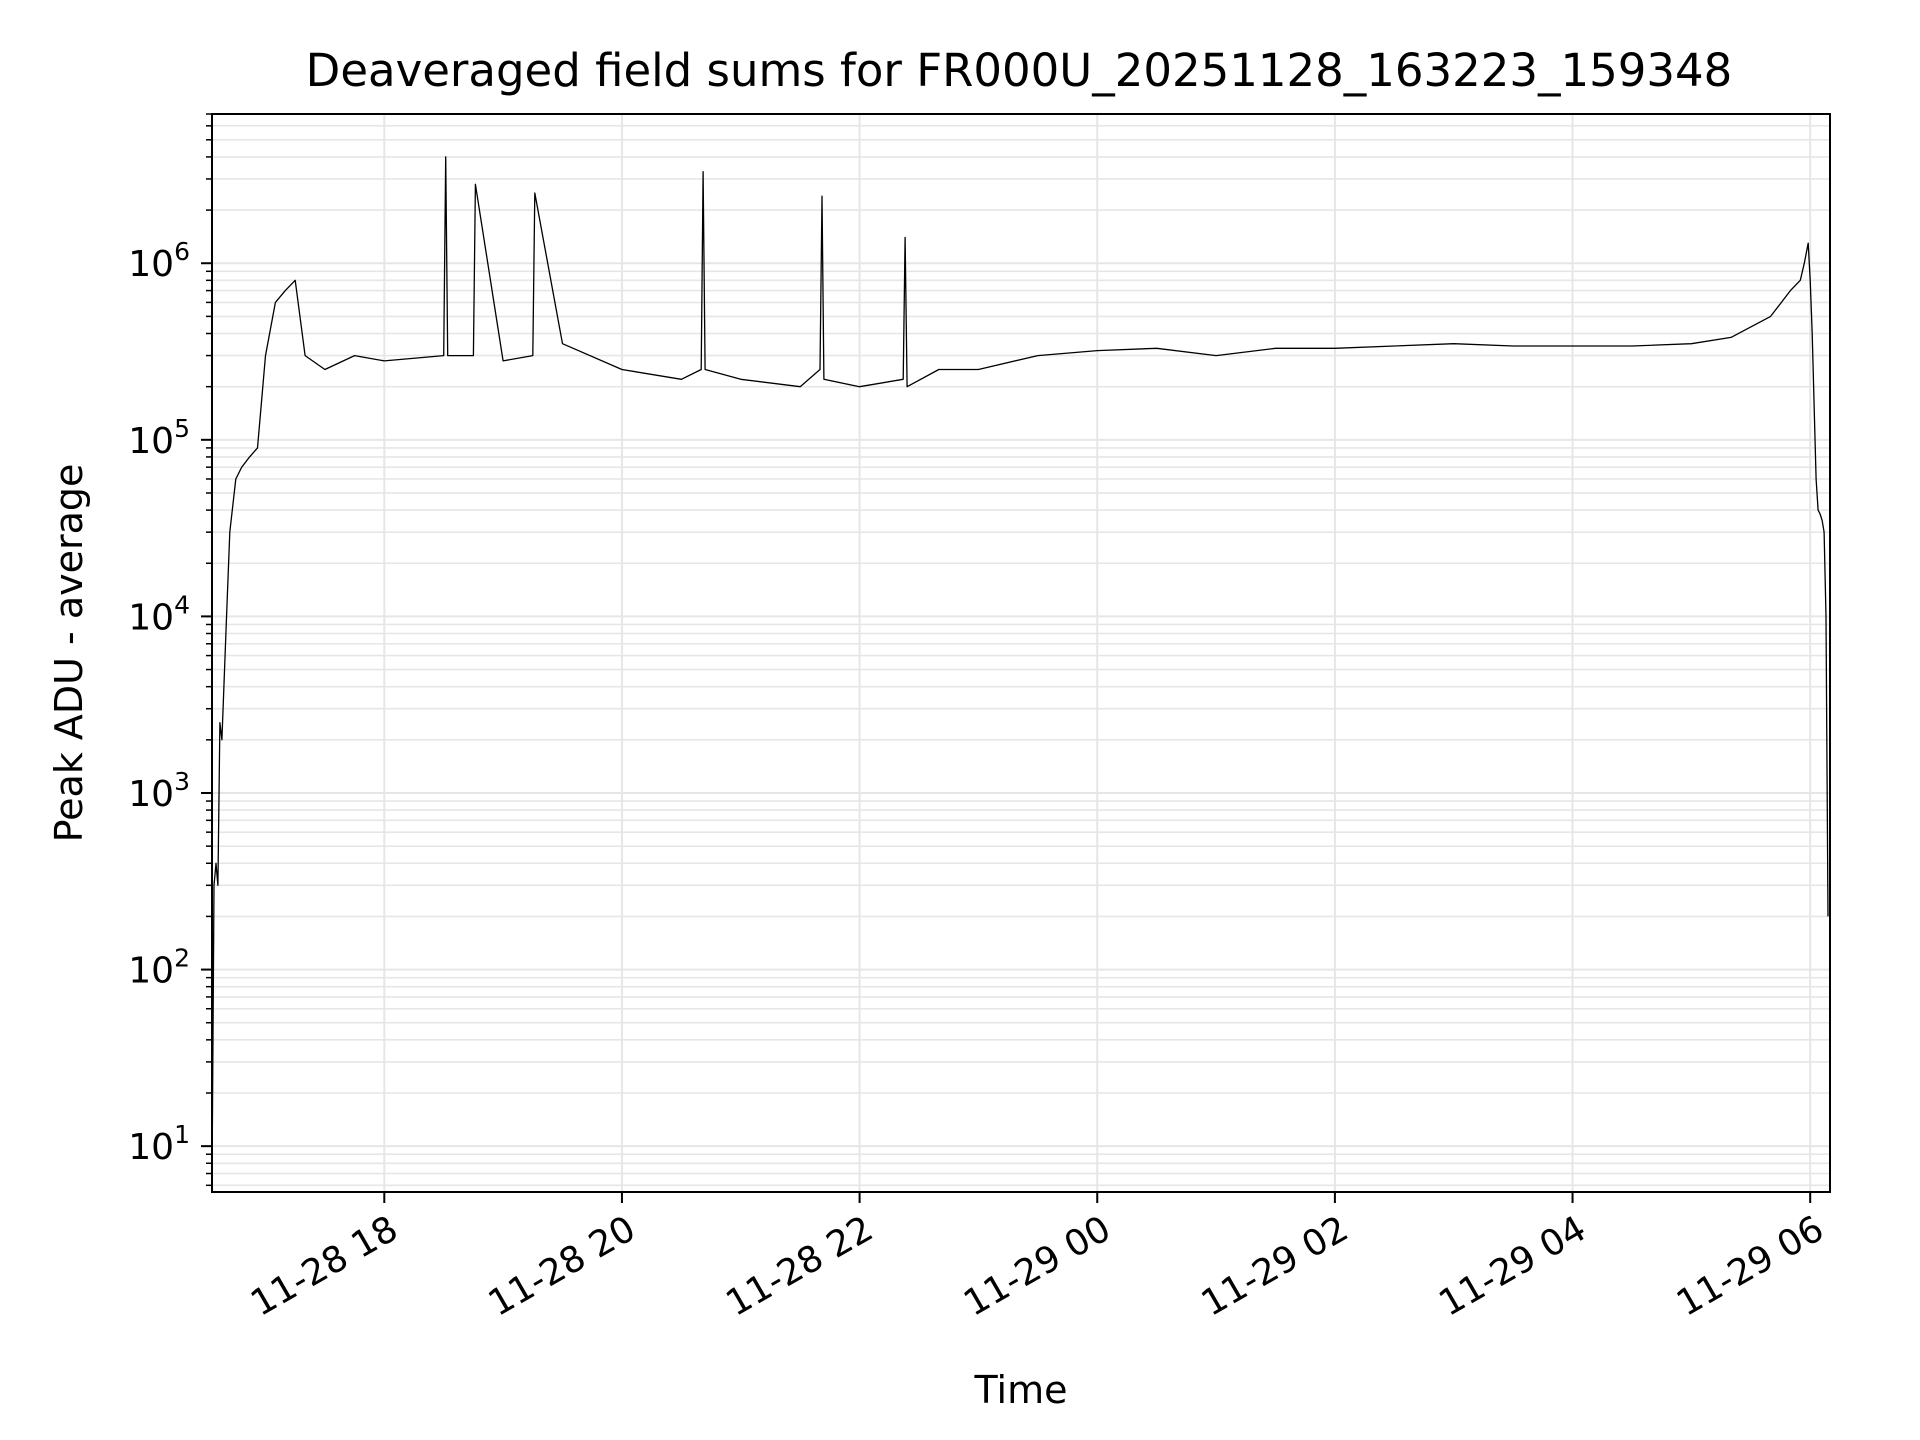 The height and width of the screenshot is (1440, 1920). What do you see at coordinates (159, 438) in the screenshot?
I see `y-tick-label: 10⁵` at bounding box center [159, 438].